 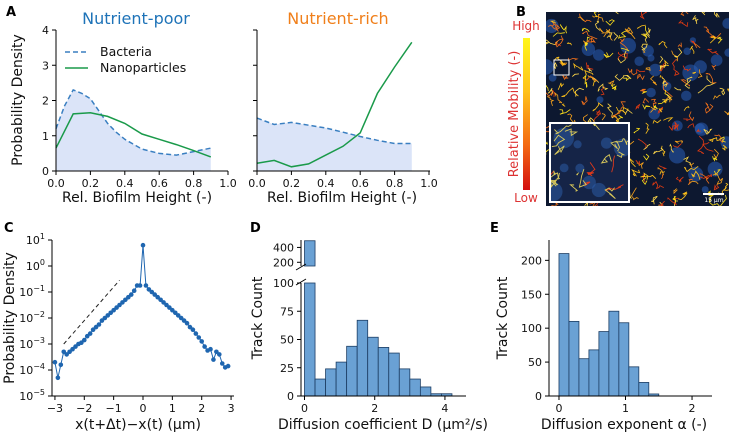 I want to click on colorbar-title: Relative Mobility (-), so click(x=514, y=114).